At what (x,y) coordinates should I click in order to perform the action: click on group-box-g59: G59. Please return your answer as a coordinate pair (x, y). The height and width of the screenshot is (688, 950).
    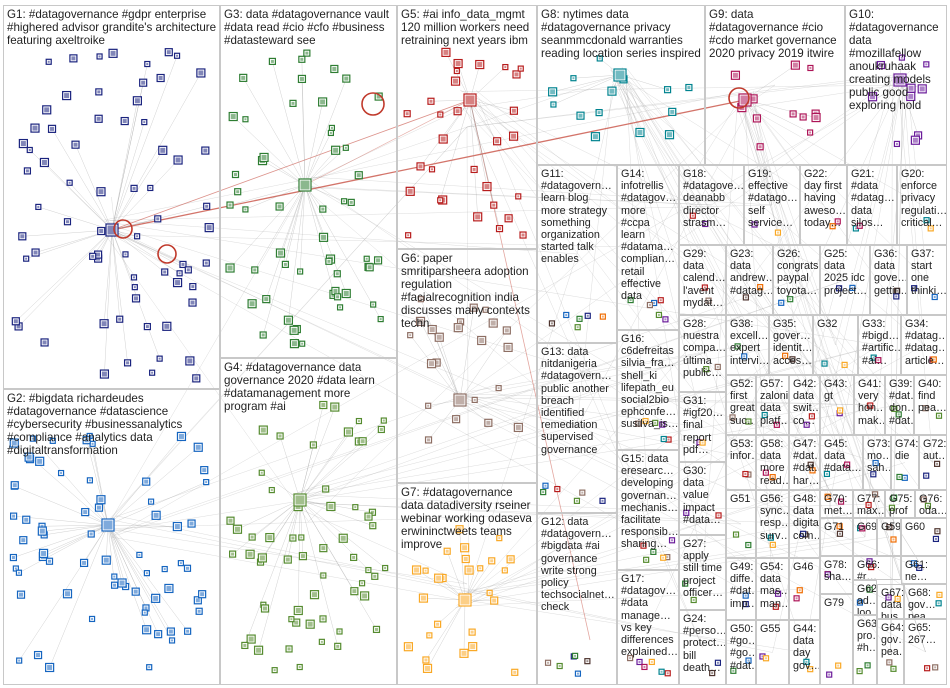
    Looking at the image, I should click on (889, 537).